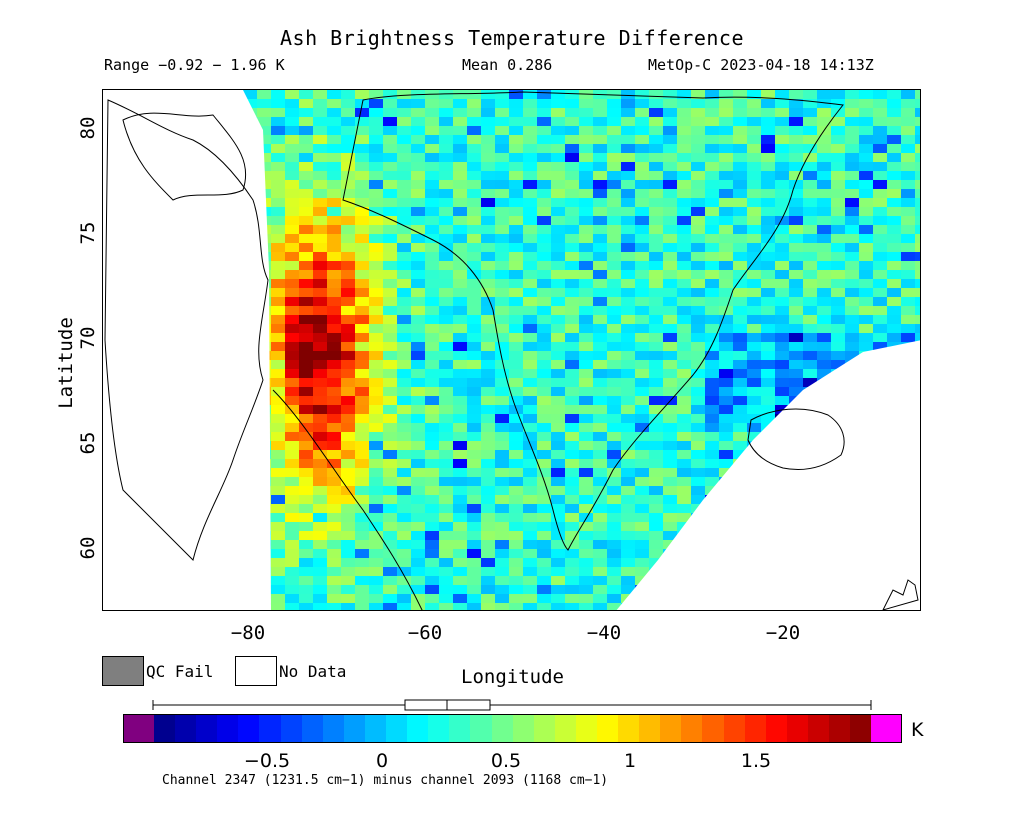  I want to click on colorbar-step, so click(713, 728).